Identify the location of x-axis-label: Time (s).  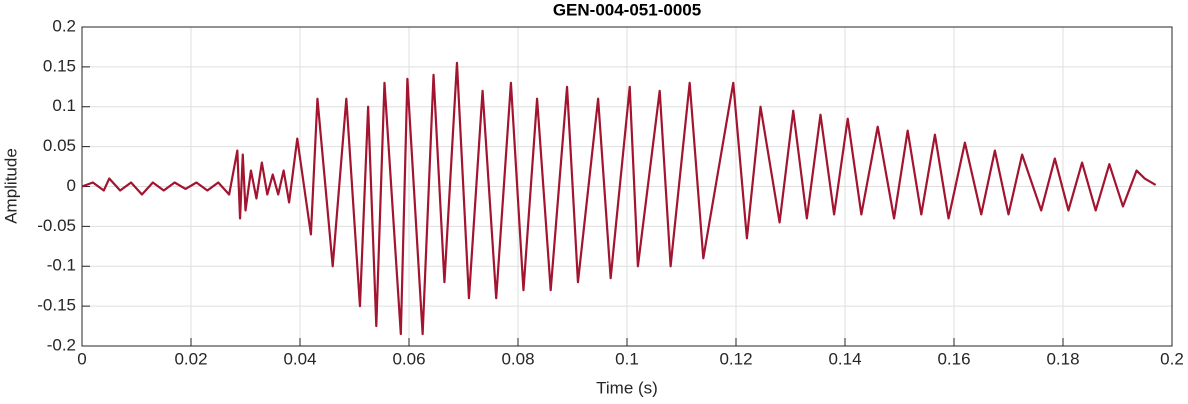
(627, 387).